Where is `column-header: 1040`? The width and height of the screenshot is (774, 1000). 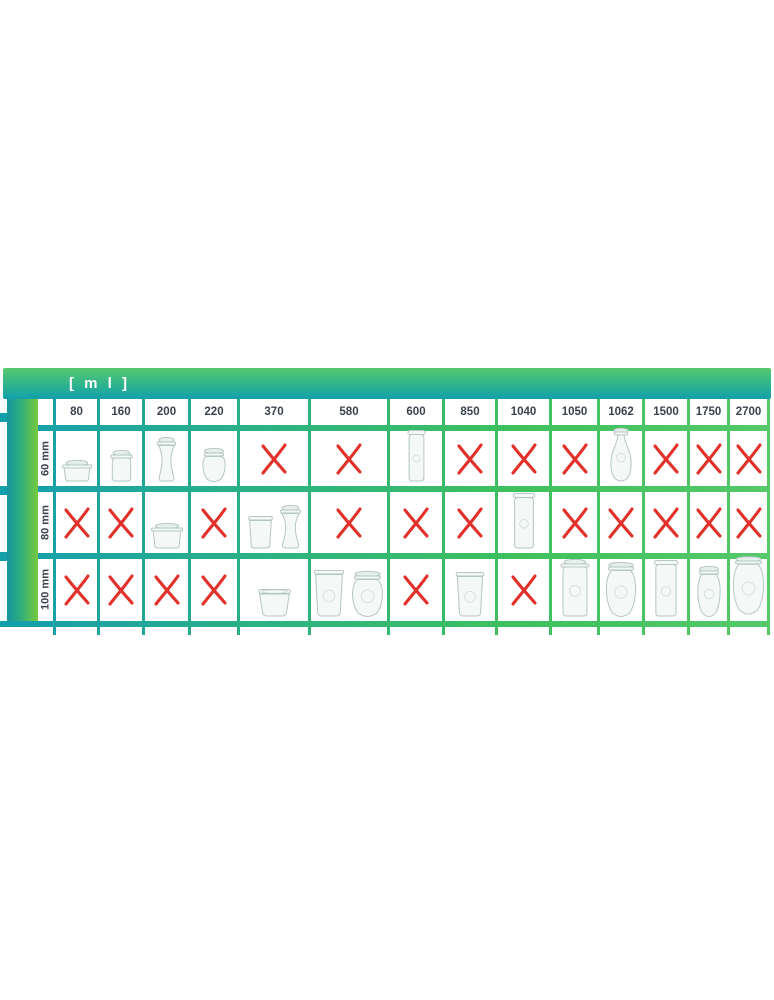 column-header: 1040 is located at coordinates (523, 412).